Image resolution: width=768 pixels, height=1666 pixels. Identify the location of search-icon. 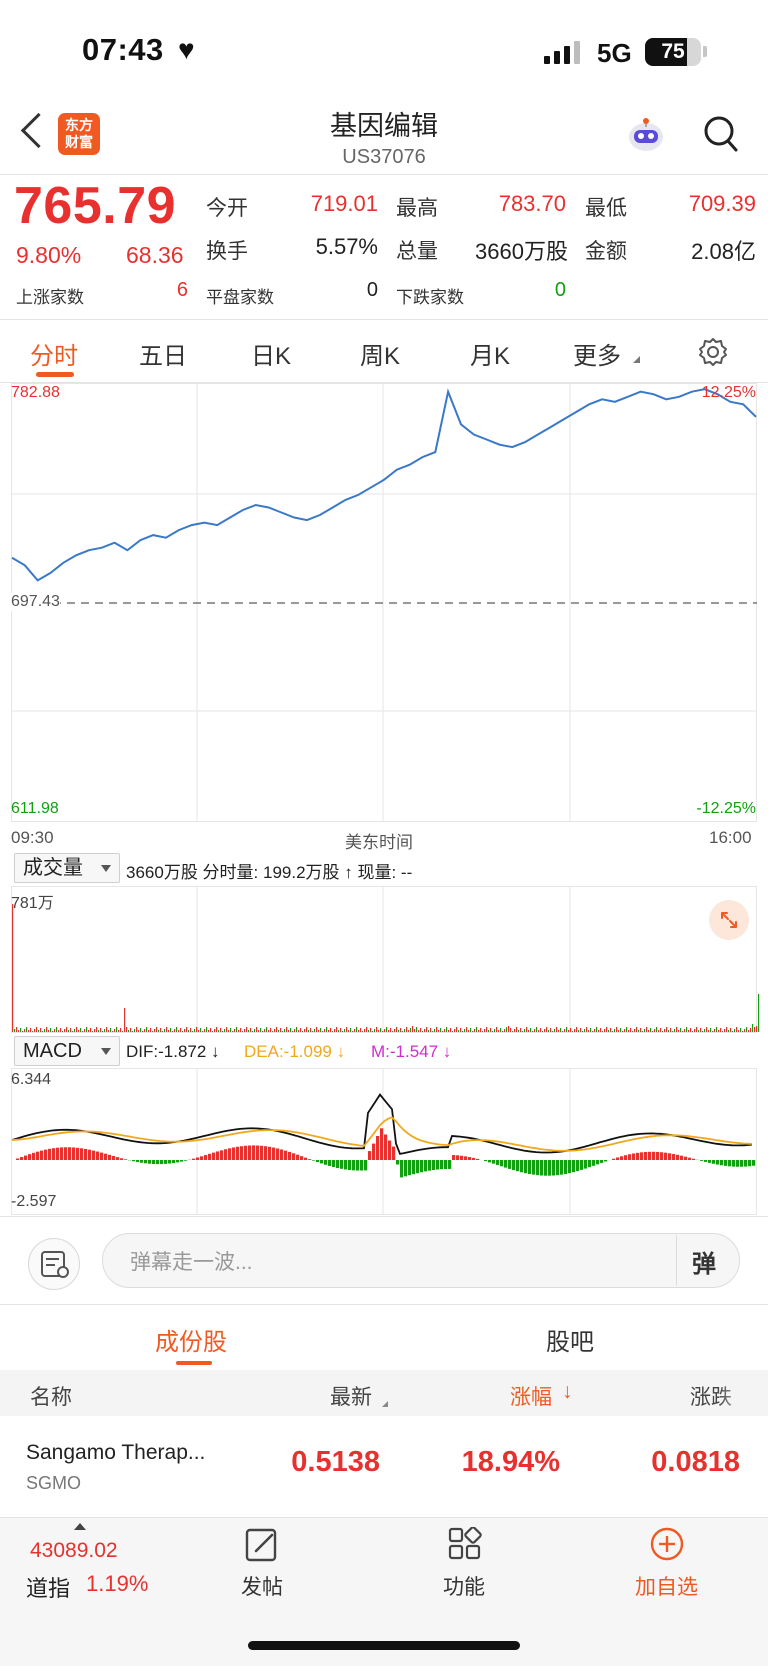
(721, 134).